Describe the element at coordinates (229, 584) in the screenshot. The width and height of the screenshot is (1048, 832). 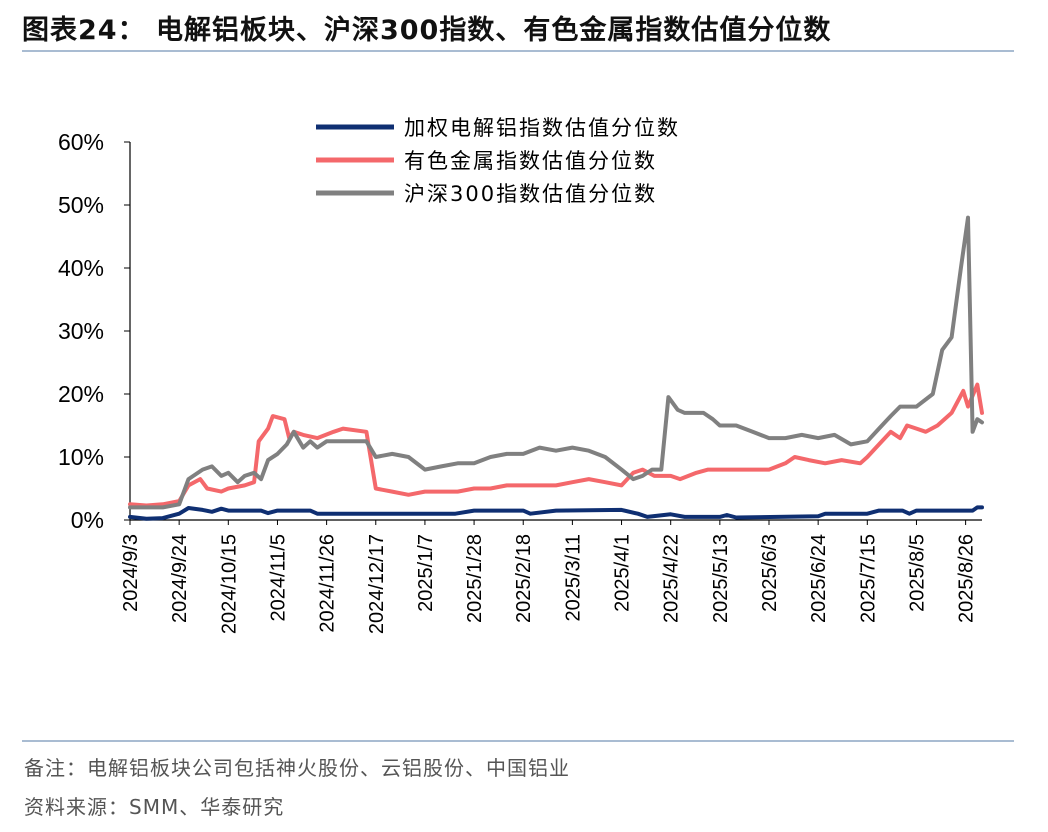
I see `x-tick-label: 2024/10/15` at that location.